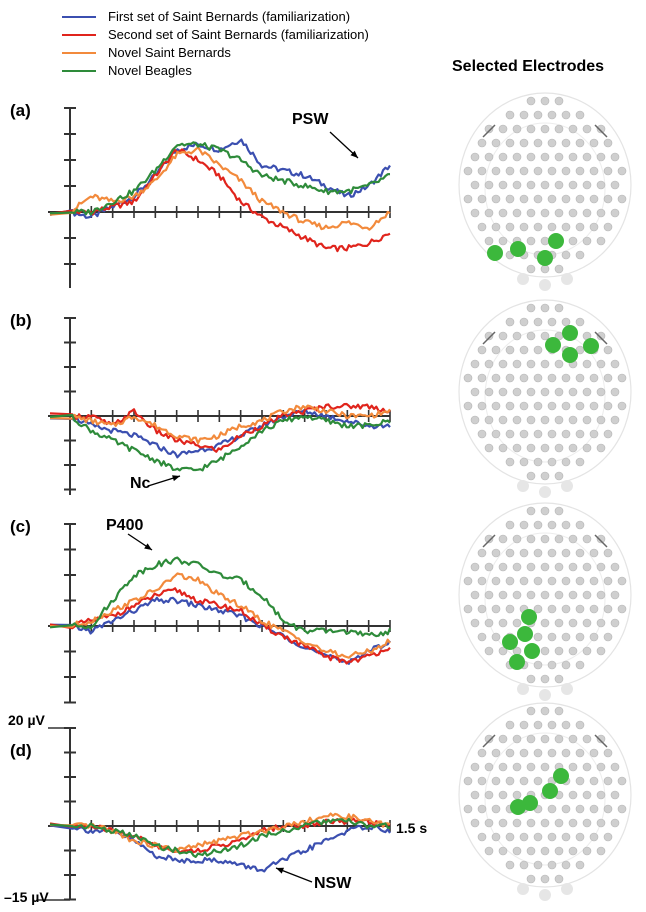 This screenshot has height=912, width=646. I want to click on panel-label: (c), so click(20, 526).